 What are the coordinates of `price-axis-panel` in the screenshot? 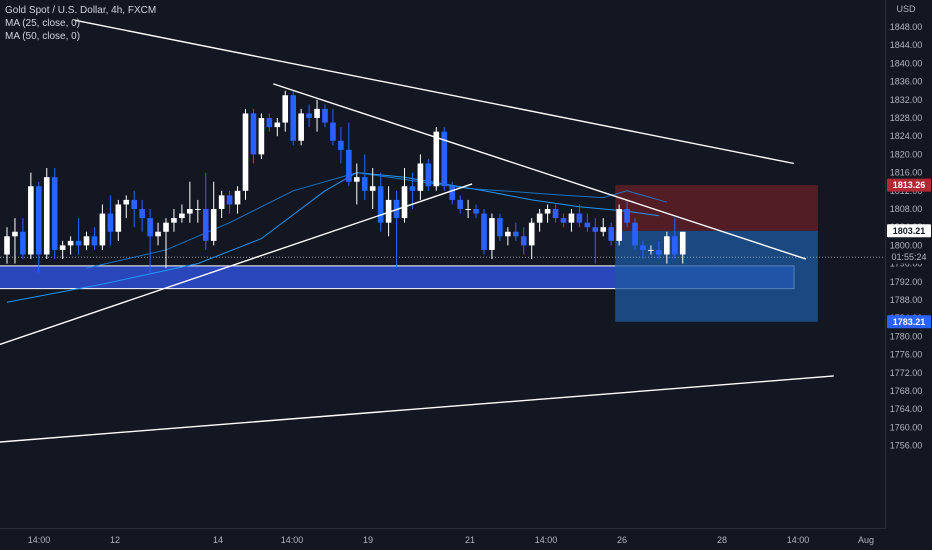 It's located at (909, 275).